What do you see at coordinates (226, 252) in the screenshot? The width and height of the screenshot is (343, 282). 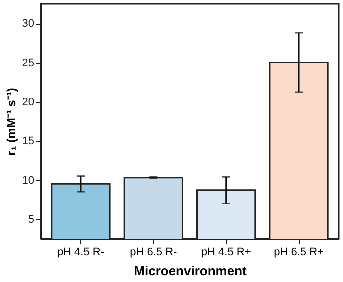 I see `x-tick-label: pH 4.5 R+` at bounding box center [226, 252].